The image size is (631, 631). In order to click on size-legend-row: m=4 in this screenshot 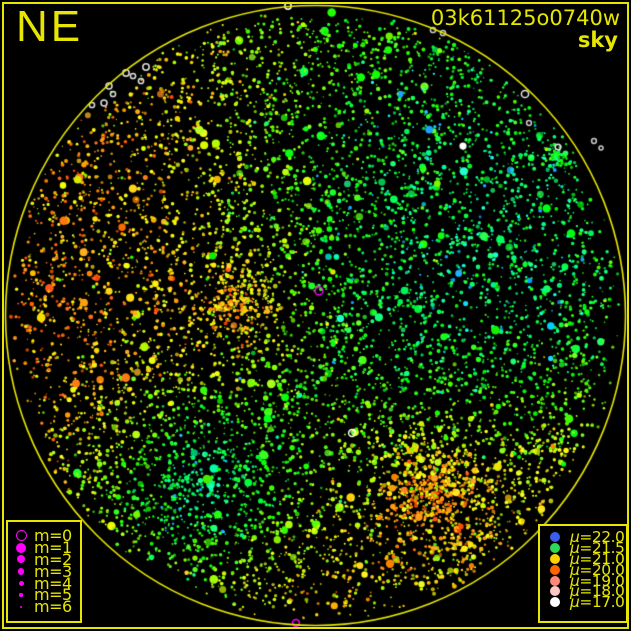, I will do `click(44, 583)`.